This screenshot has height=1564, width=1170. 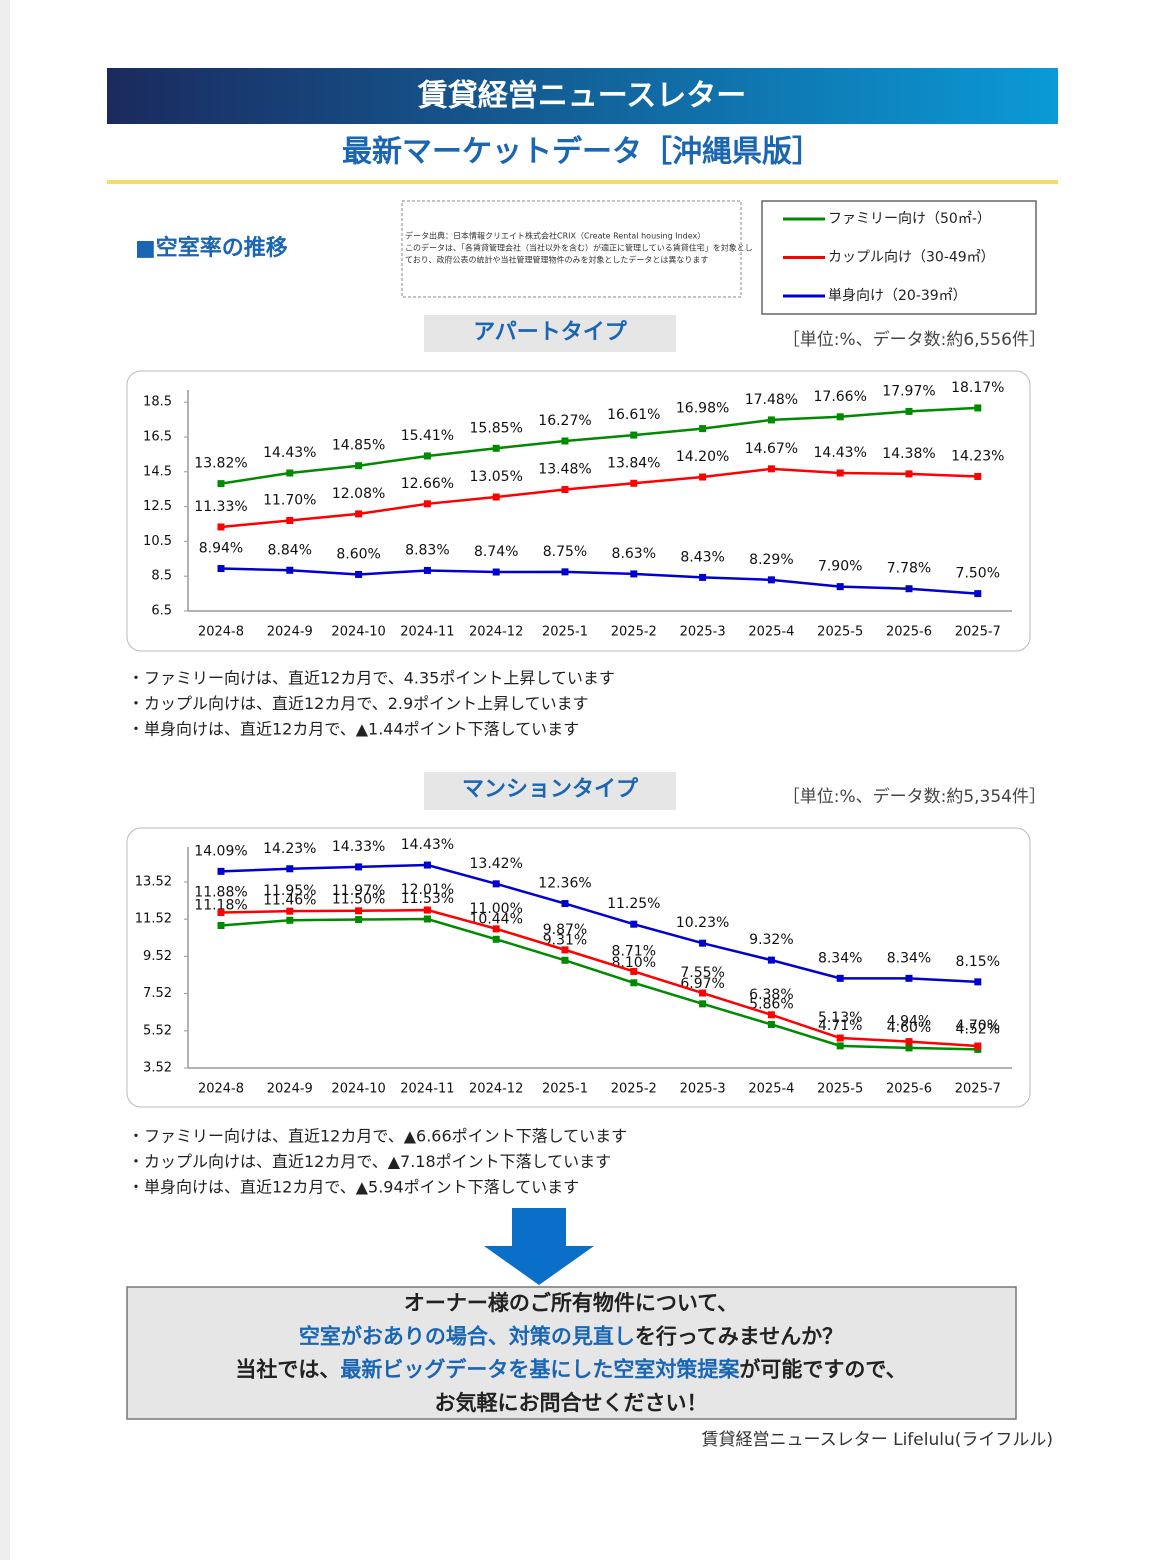 I want to click on data-label: 12.01%, so click(x=427, y=890).